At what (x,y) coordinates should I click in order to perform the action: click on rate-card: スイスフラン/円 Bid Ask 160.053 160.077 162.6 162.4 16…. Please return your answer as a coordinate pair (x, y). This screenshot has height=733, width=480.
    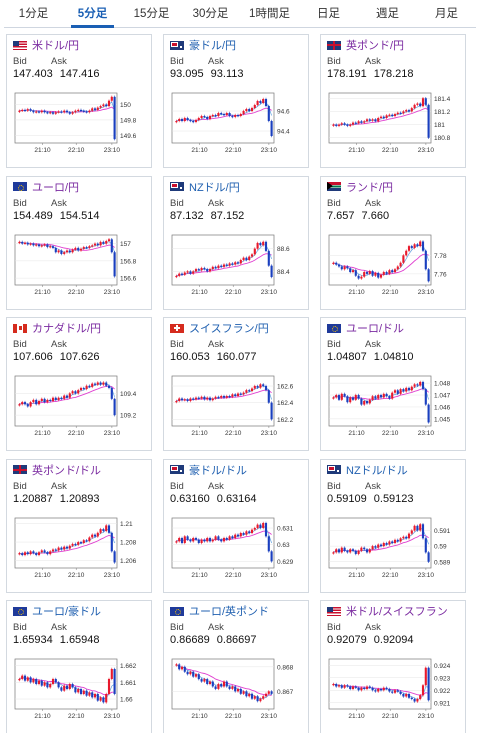
    Looking at the image, I should click on (236, 384).